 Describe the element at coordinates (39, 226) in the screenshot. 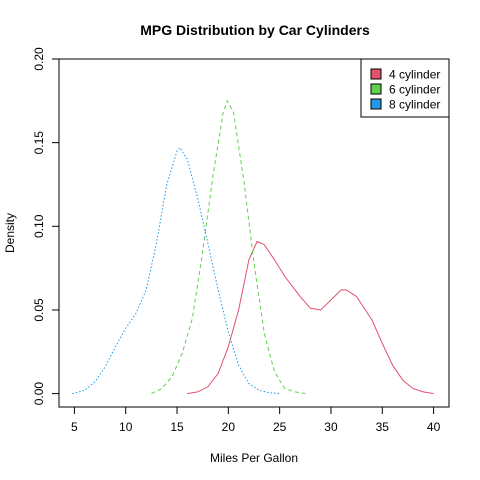

I see `y-tick-label: 0.10` at that location.